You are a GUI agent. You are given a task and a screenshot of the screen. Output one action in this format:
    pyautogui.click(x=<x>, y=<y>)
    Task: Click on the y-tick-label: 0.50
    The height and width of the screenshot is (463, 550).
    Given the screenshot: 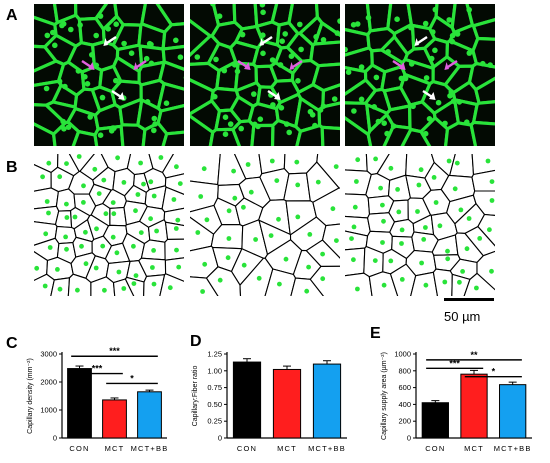 What is the action you would take?
    pyautogui.click(x=214, y=404)
    